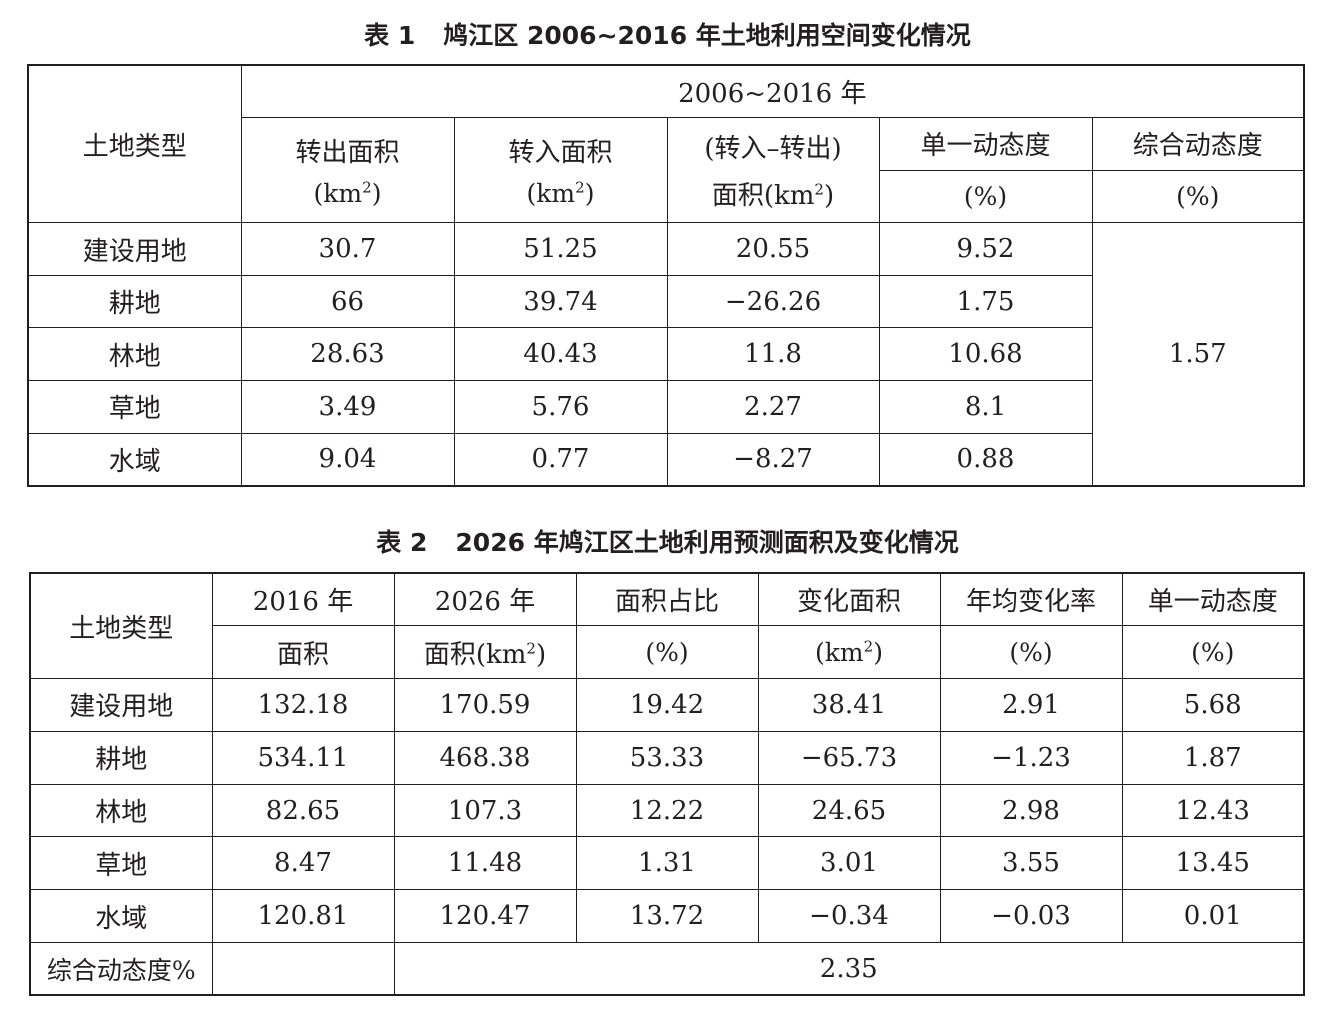 This screenshot has width=1335, height=1025. I want to click on table2-cell-change: 24.65, so click(849, 810).